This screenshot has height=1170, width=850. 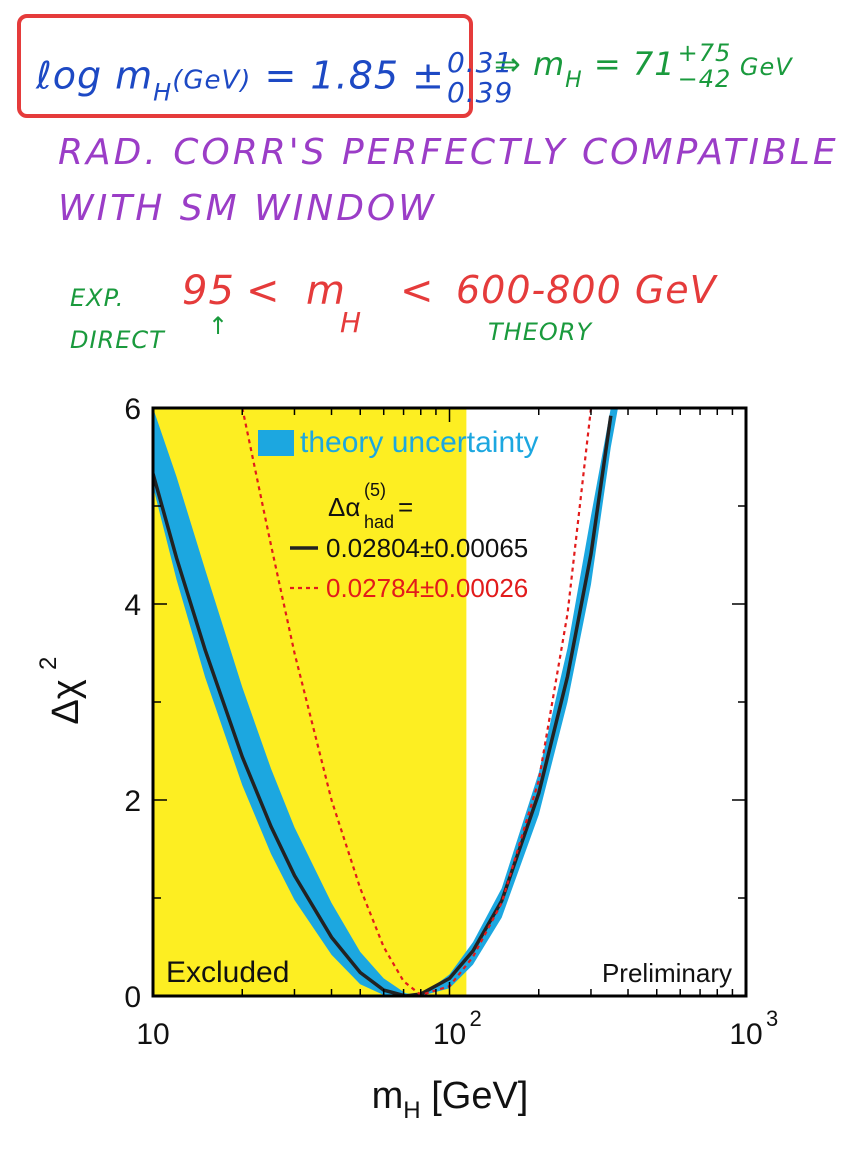 I want to click on theory-label: THEORY, so click(x=540, y=332).